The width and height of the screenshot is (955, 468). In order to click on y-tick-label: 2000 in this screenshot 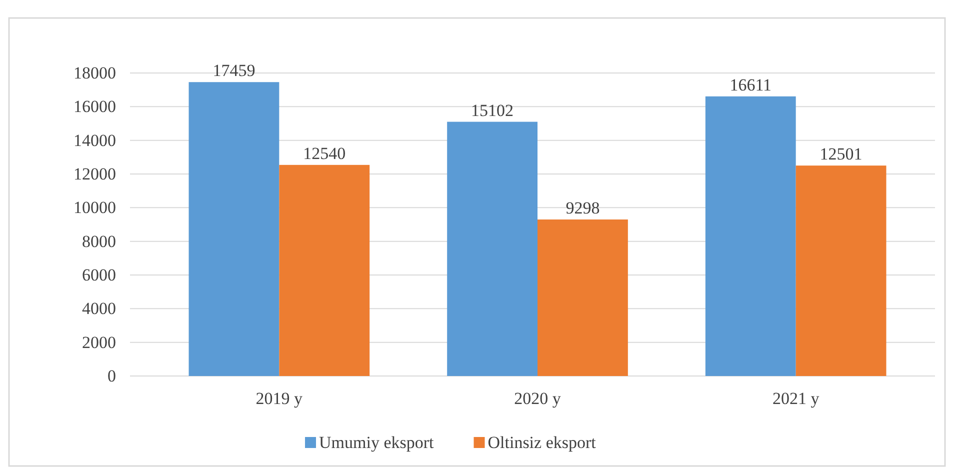, I will do `click(99, 342)`.